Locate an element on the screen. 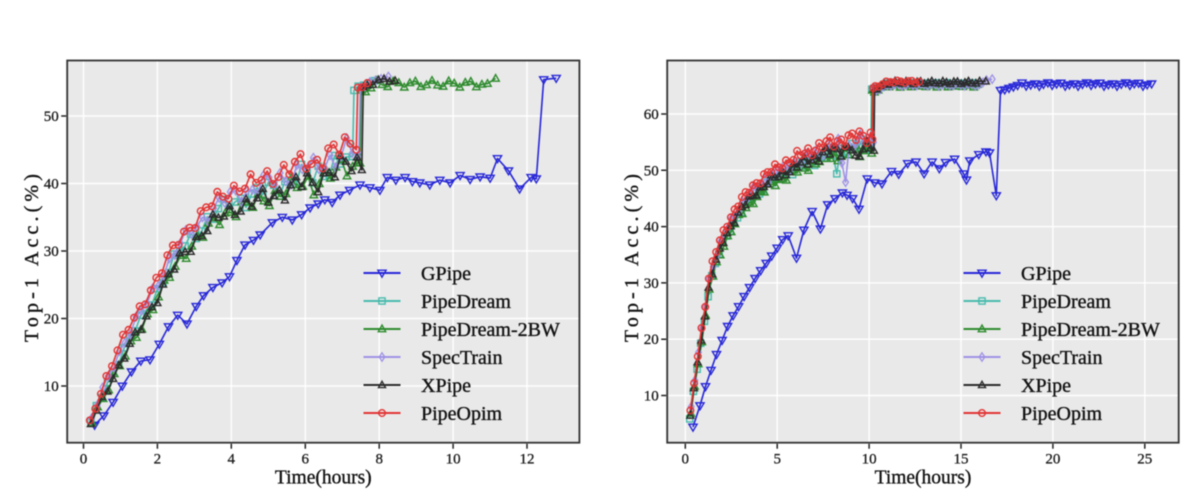  svg-text: 15 is located at coordinates (961, 460).